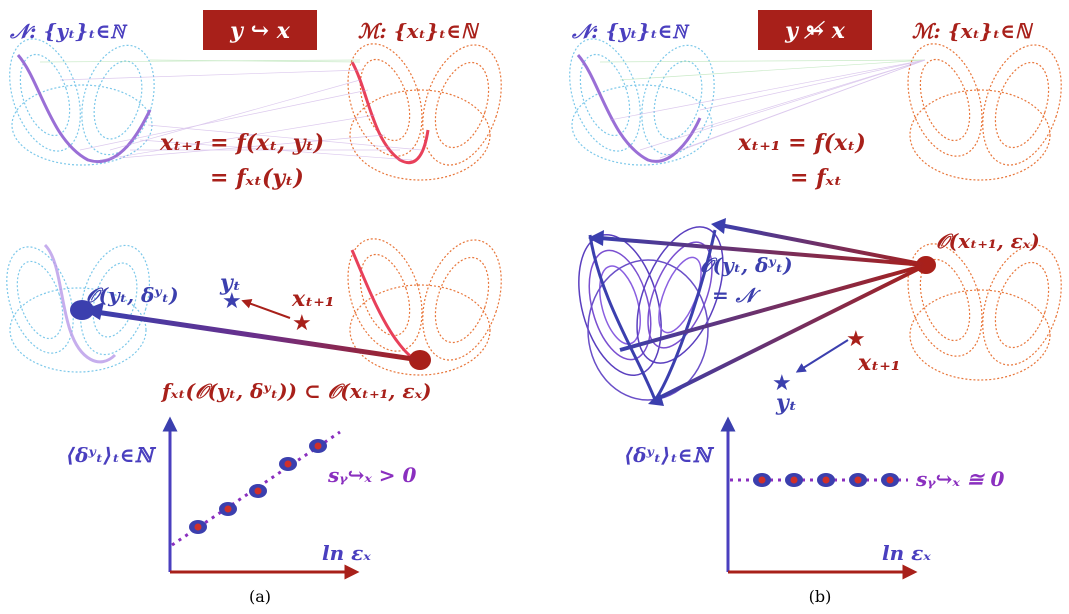  I want to click on relation-badge-a-text: y ↪ x, so click(260, 31).